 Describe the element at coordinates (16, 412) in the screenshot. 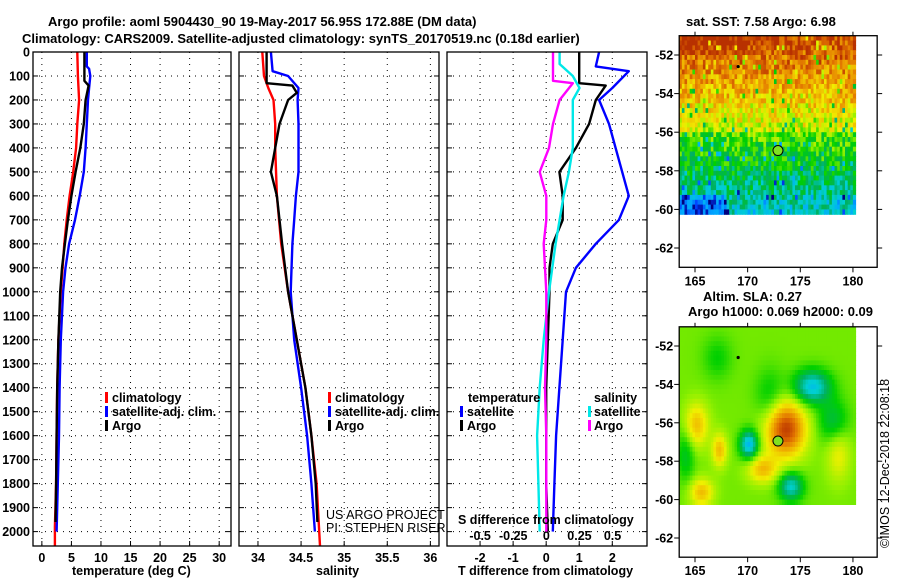

I see `depth-tick-label: 1500` at that location.